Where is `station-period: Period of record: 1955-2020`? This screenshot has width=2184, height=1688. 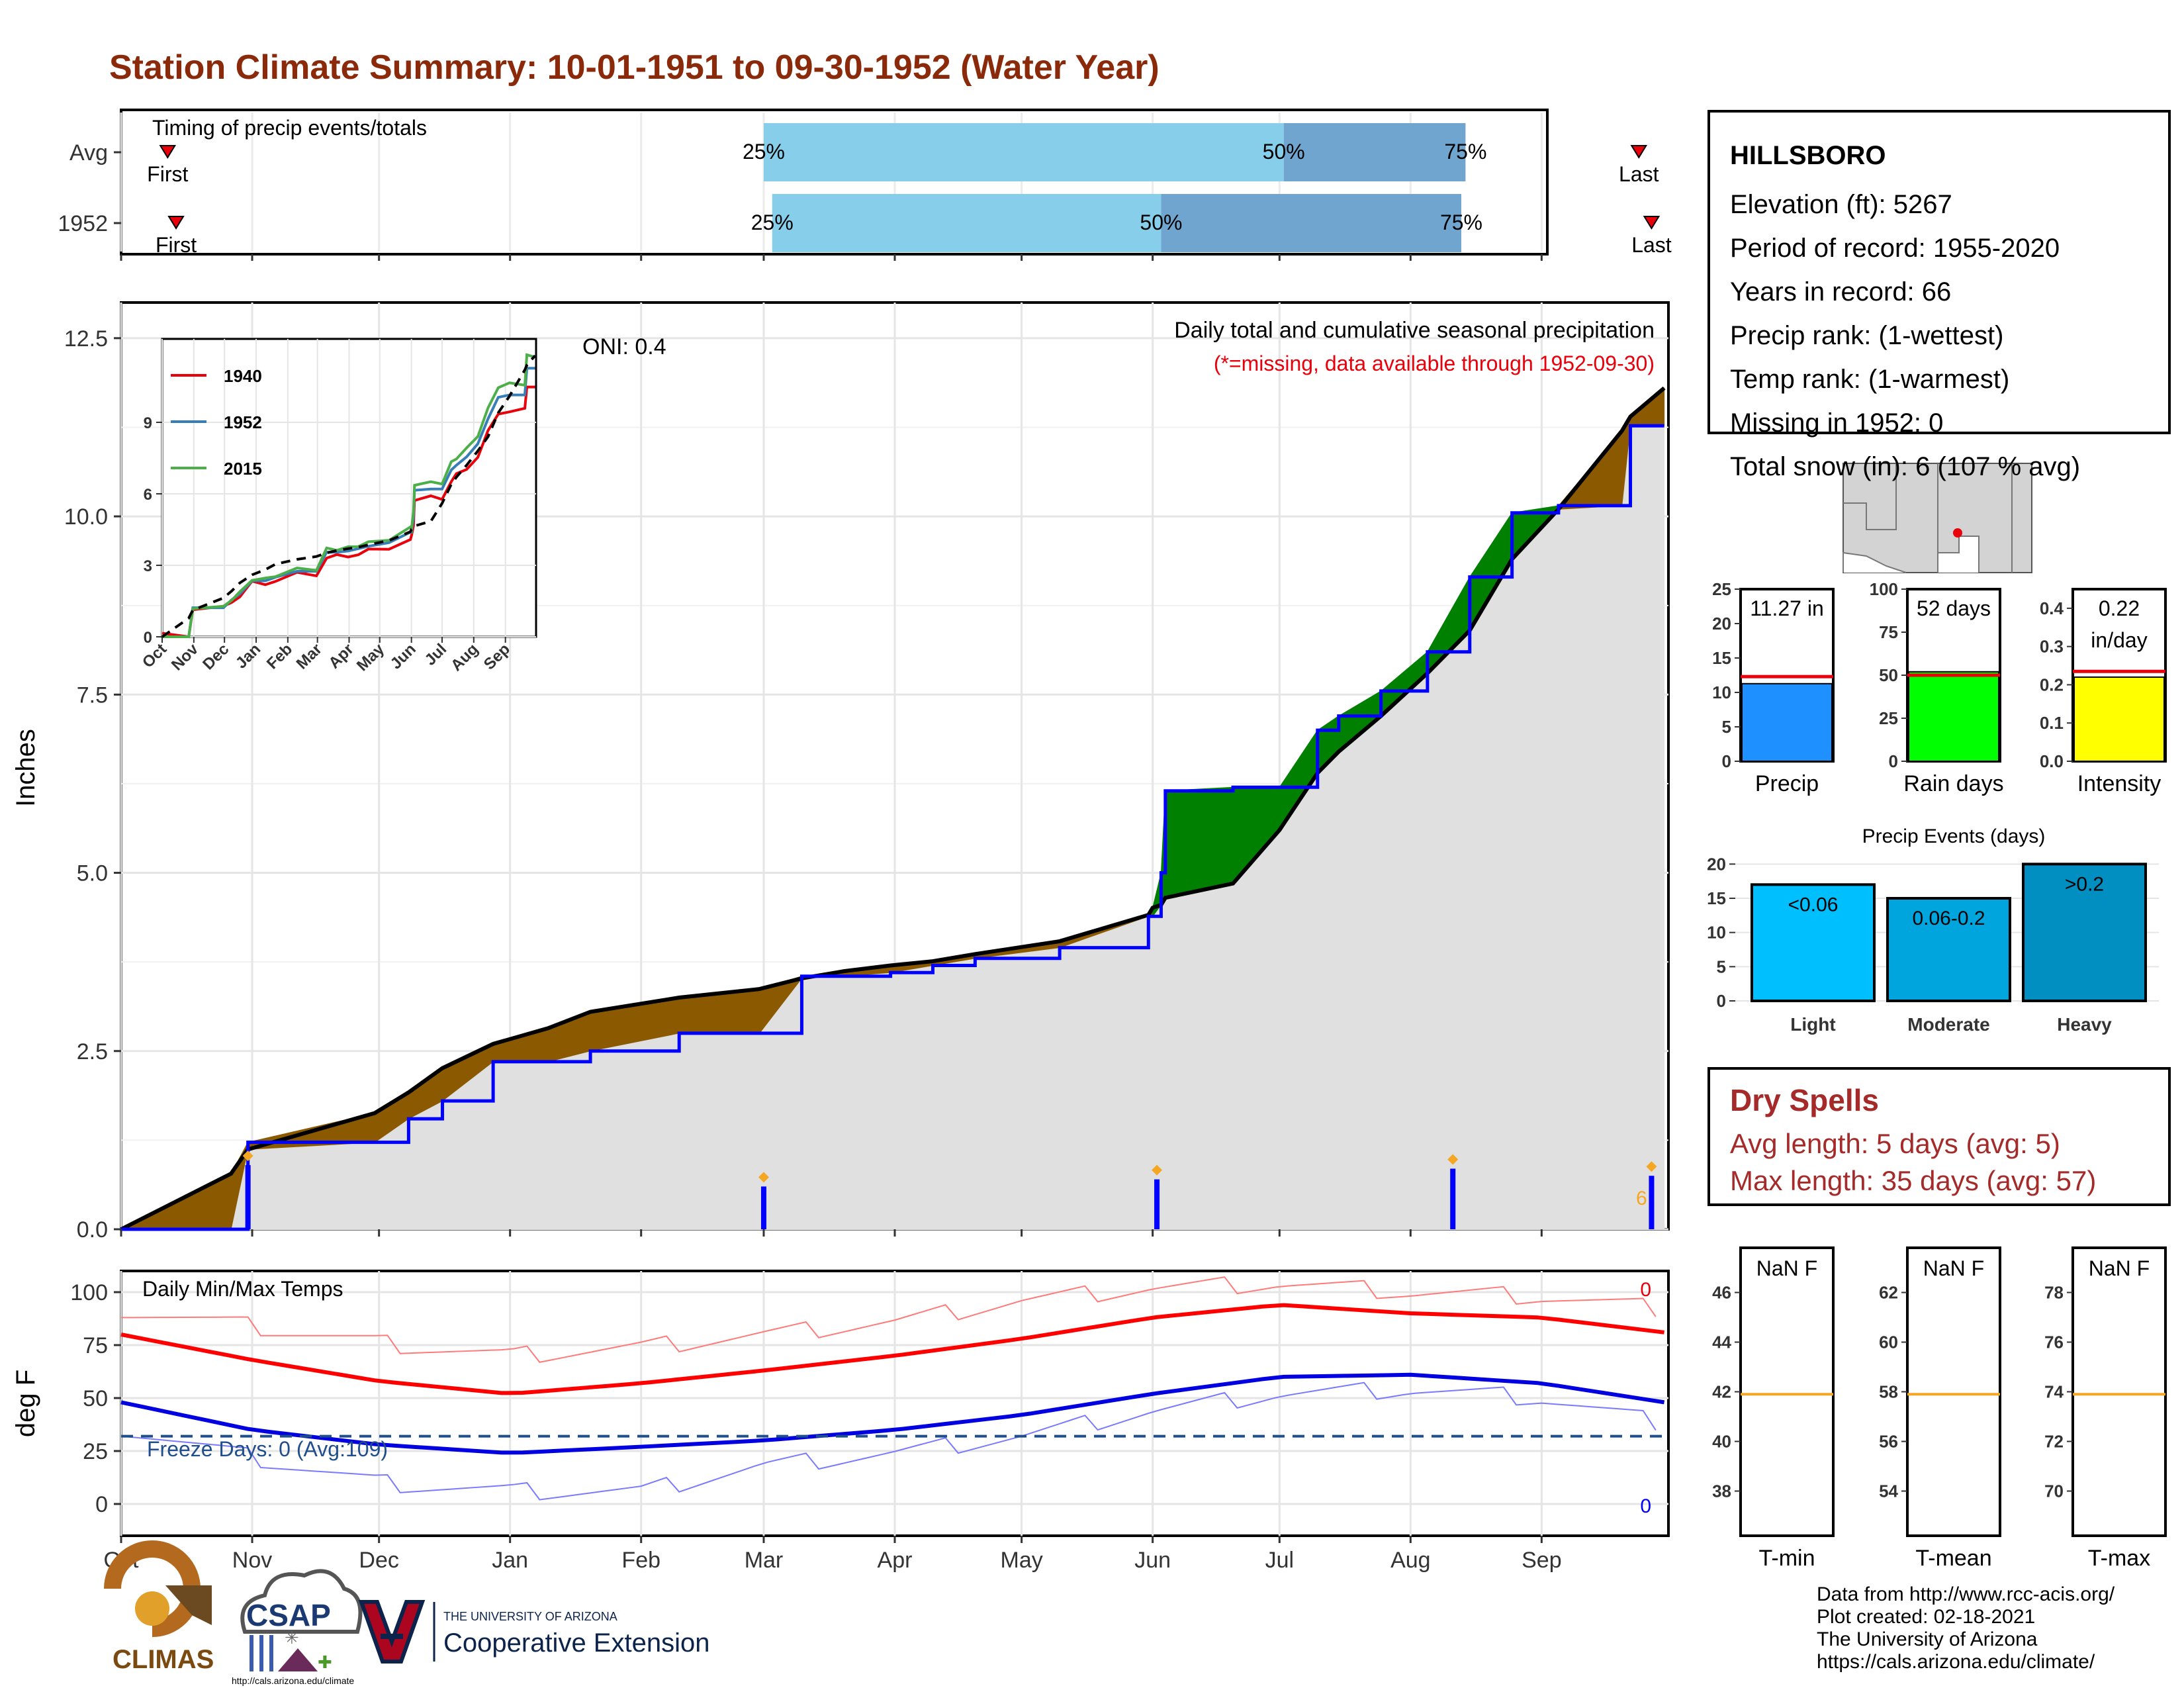 station-period: Period of record: 1955-2020 is located at coordinates (1895, 248).